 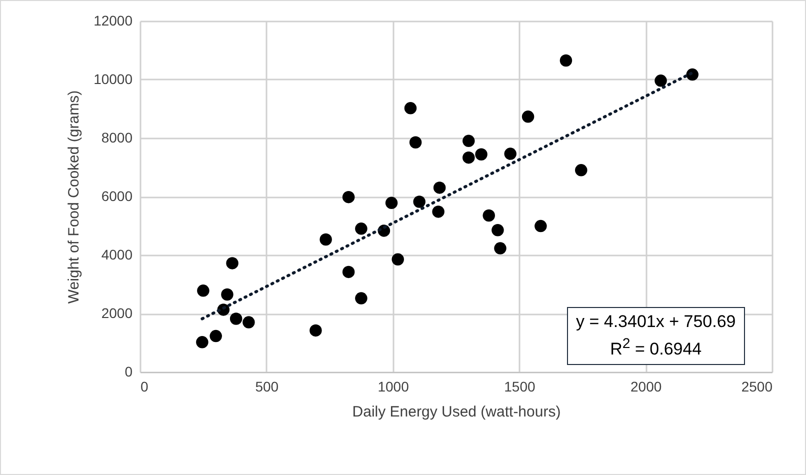 I want to click on y-tick-label: 4000, so click(x=117, y=254).